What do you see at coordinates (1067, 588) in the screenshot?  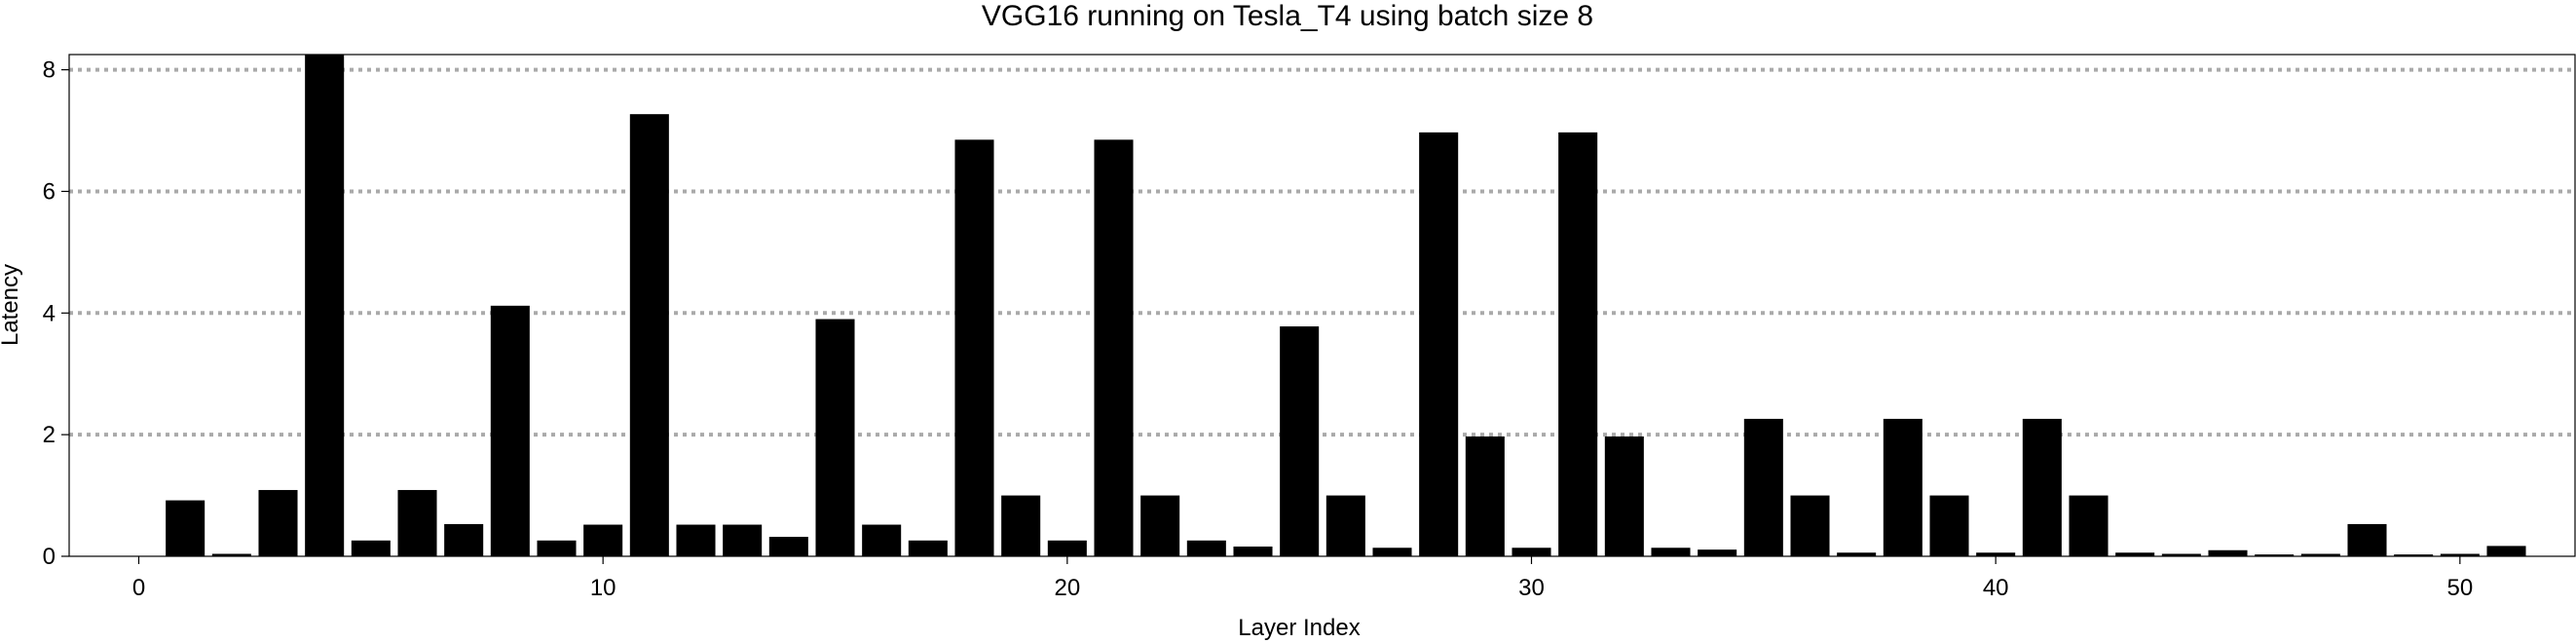 I see `x-tick-label-20: 20` at bounding box center [1067, 588].